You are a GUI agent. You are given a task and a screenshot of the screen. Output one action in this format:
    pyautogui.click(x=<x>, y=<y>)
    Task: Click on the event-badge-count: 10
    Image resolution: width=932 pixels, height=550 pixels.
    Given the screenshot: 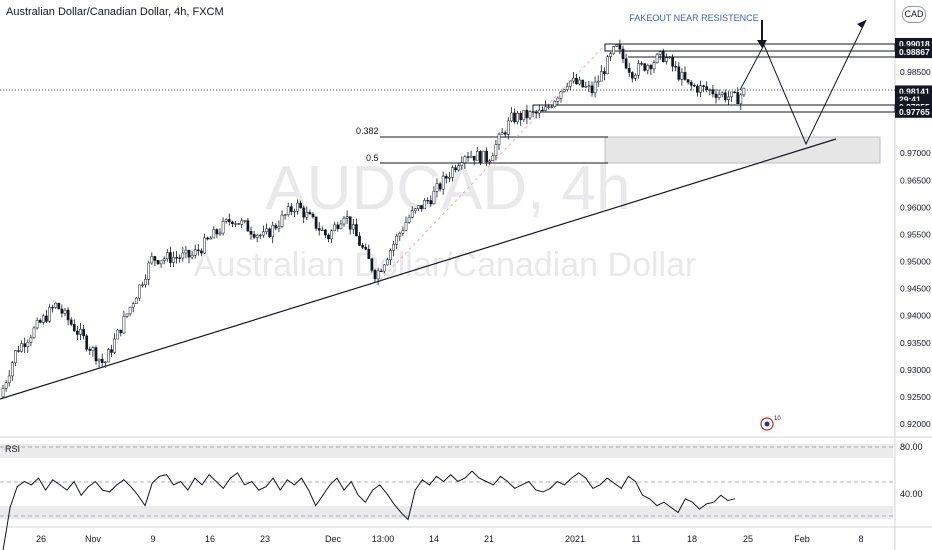 What is the action you would take?
    pyautogui.click(x=777, y=419)
    